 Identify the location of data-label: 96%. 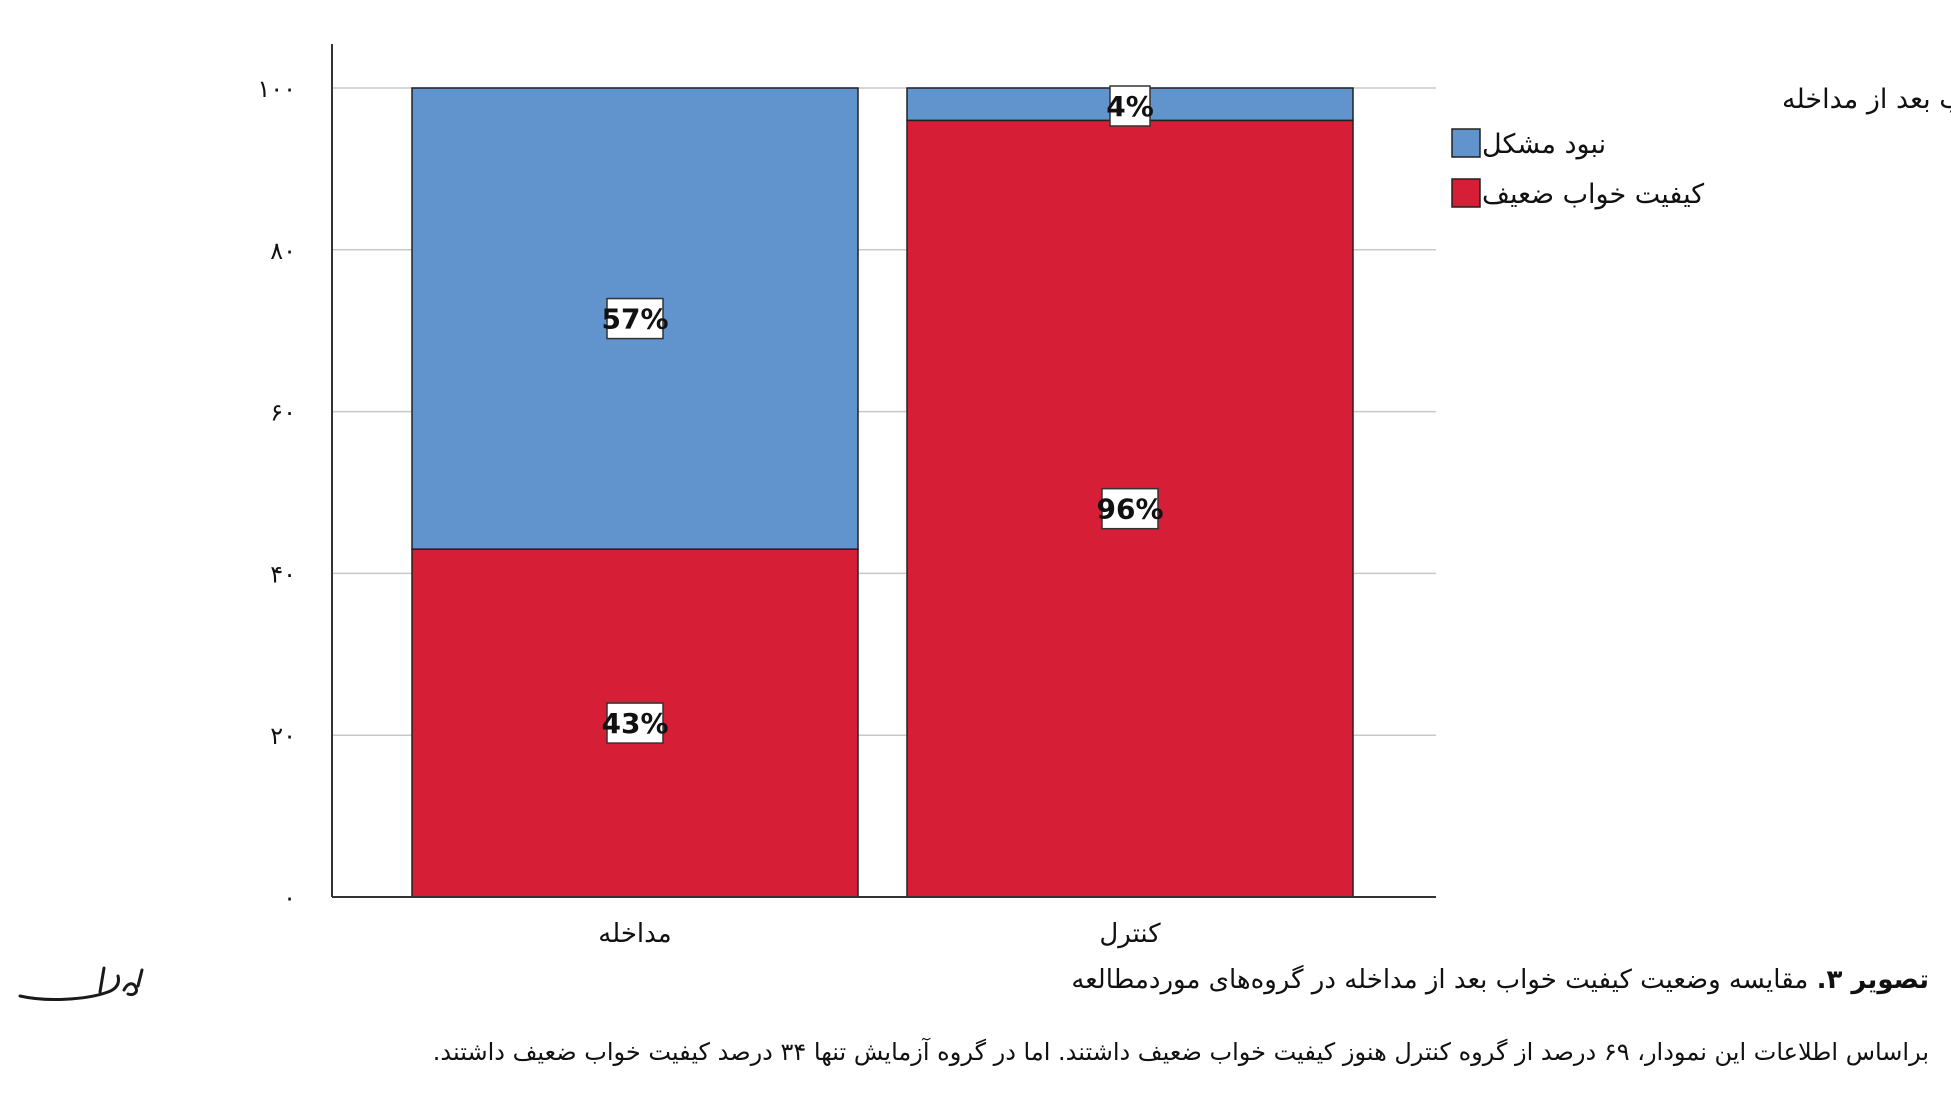
(1129, 509).